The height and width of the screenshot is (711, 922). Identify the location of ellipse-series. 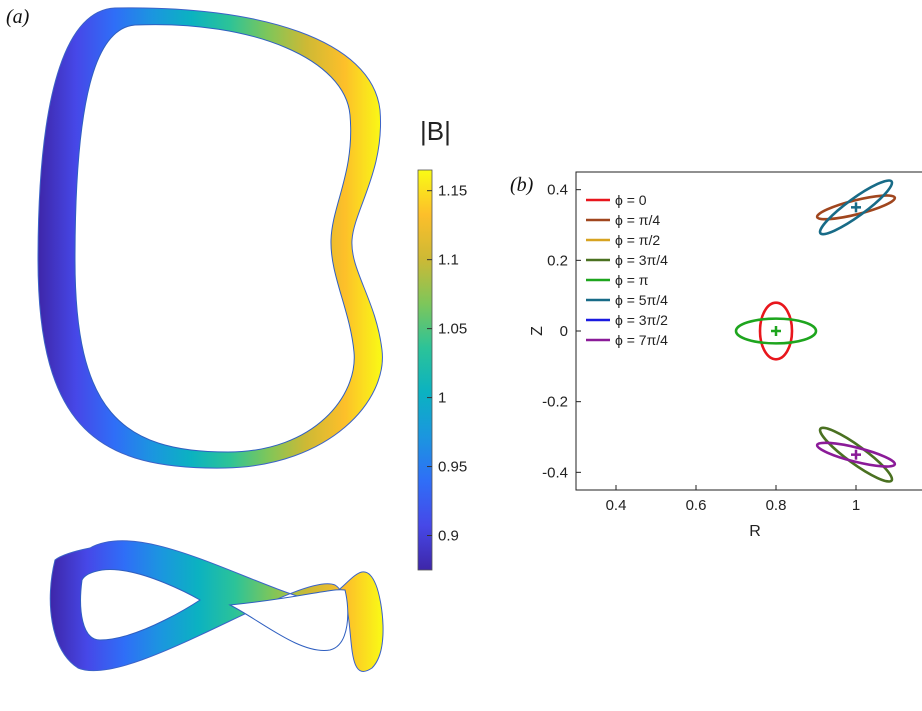
(815, 331).